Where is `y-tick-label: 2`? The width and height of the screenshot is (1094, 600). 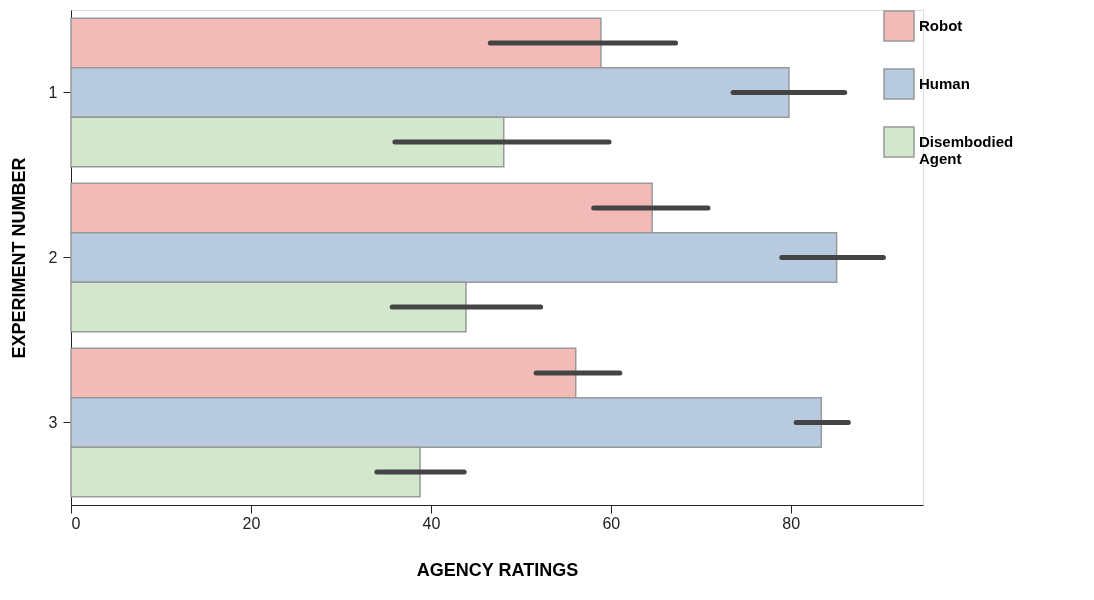
y-tick-label: 2 is located at coordinates (53, 257).